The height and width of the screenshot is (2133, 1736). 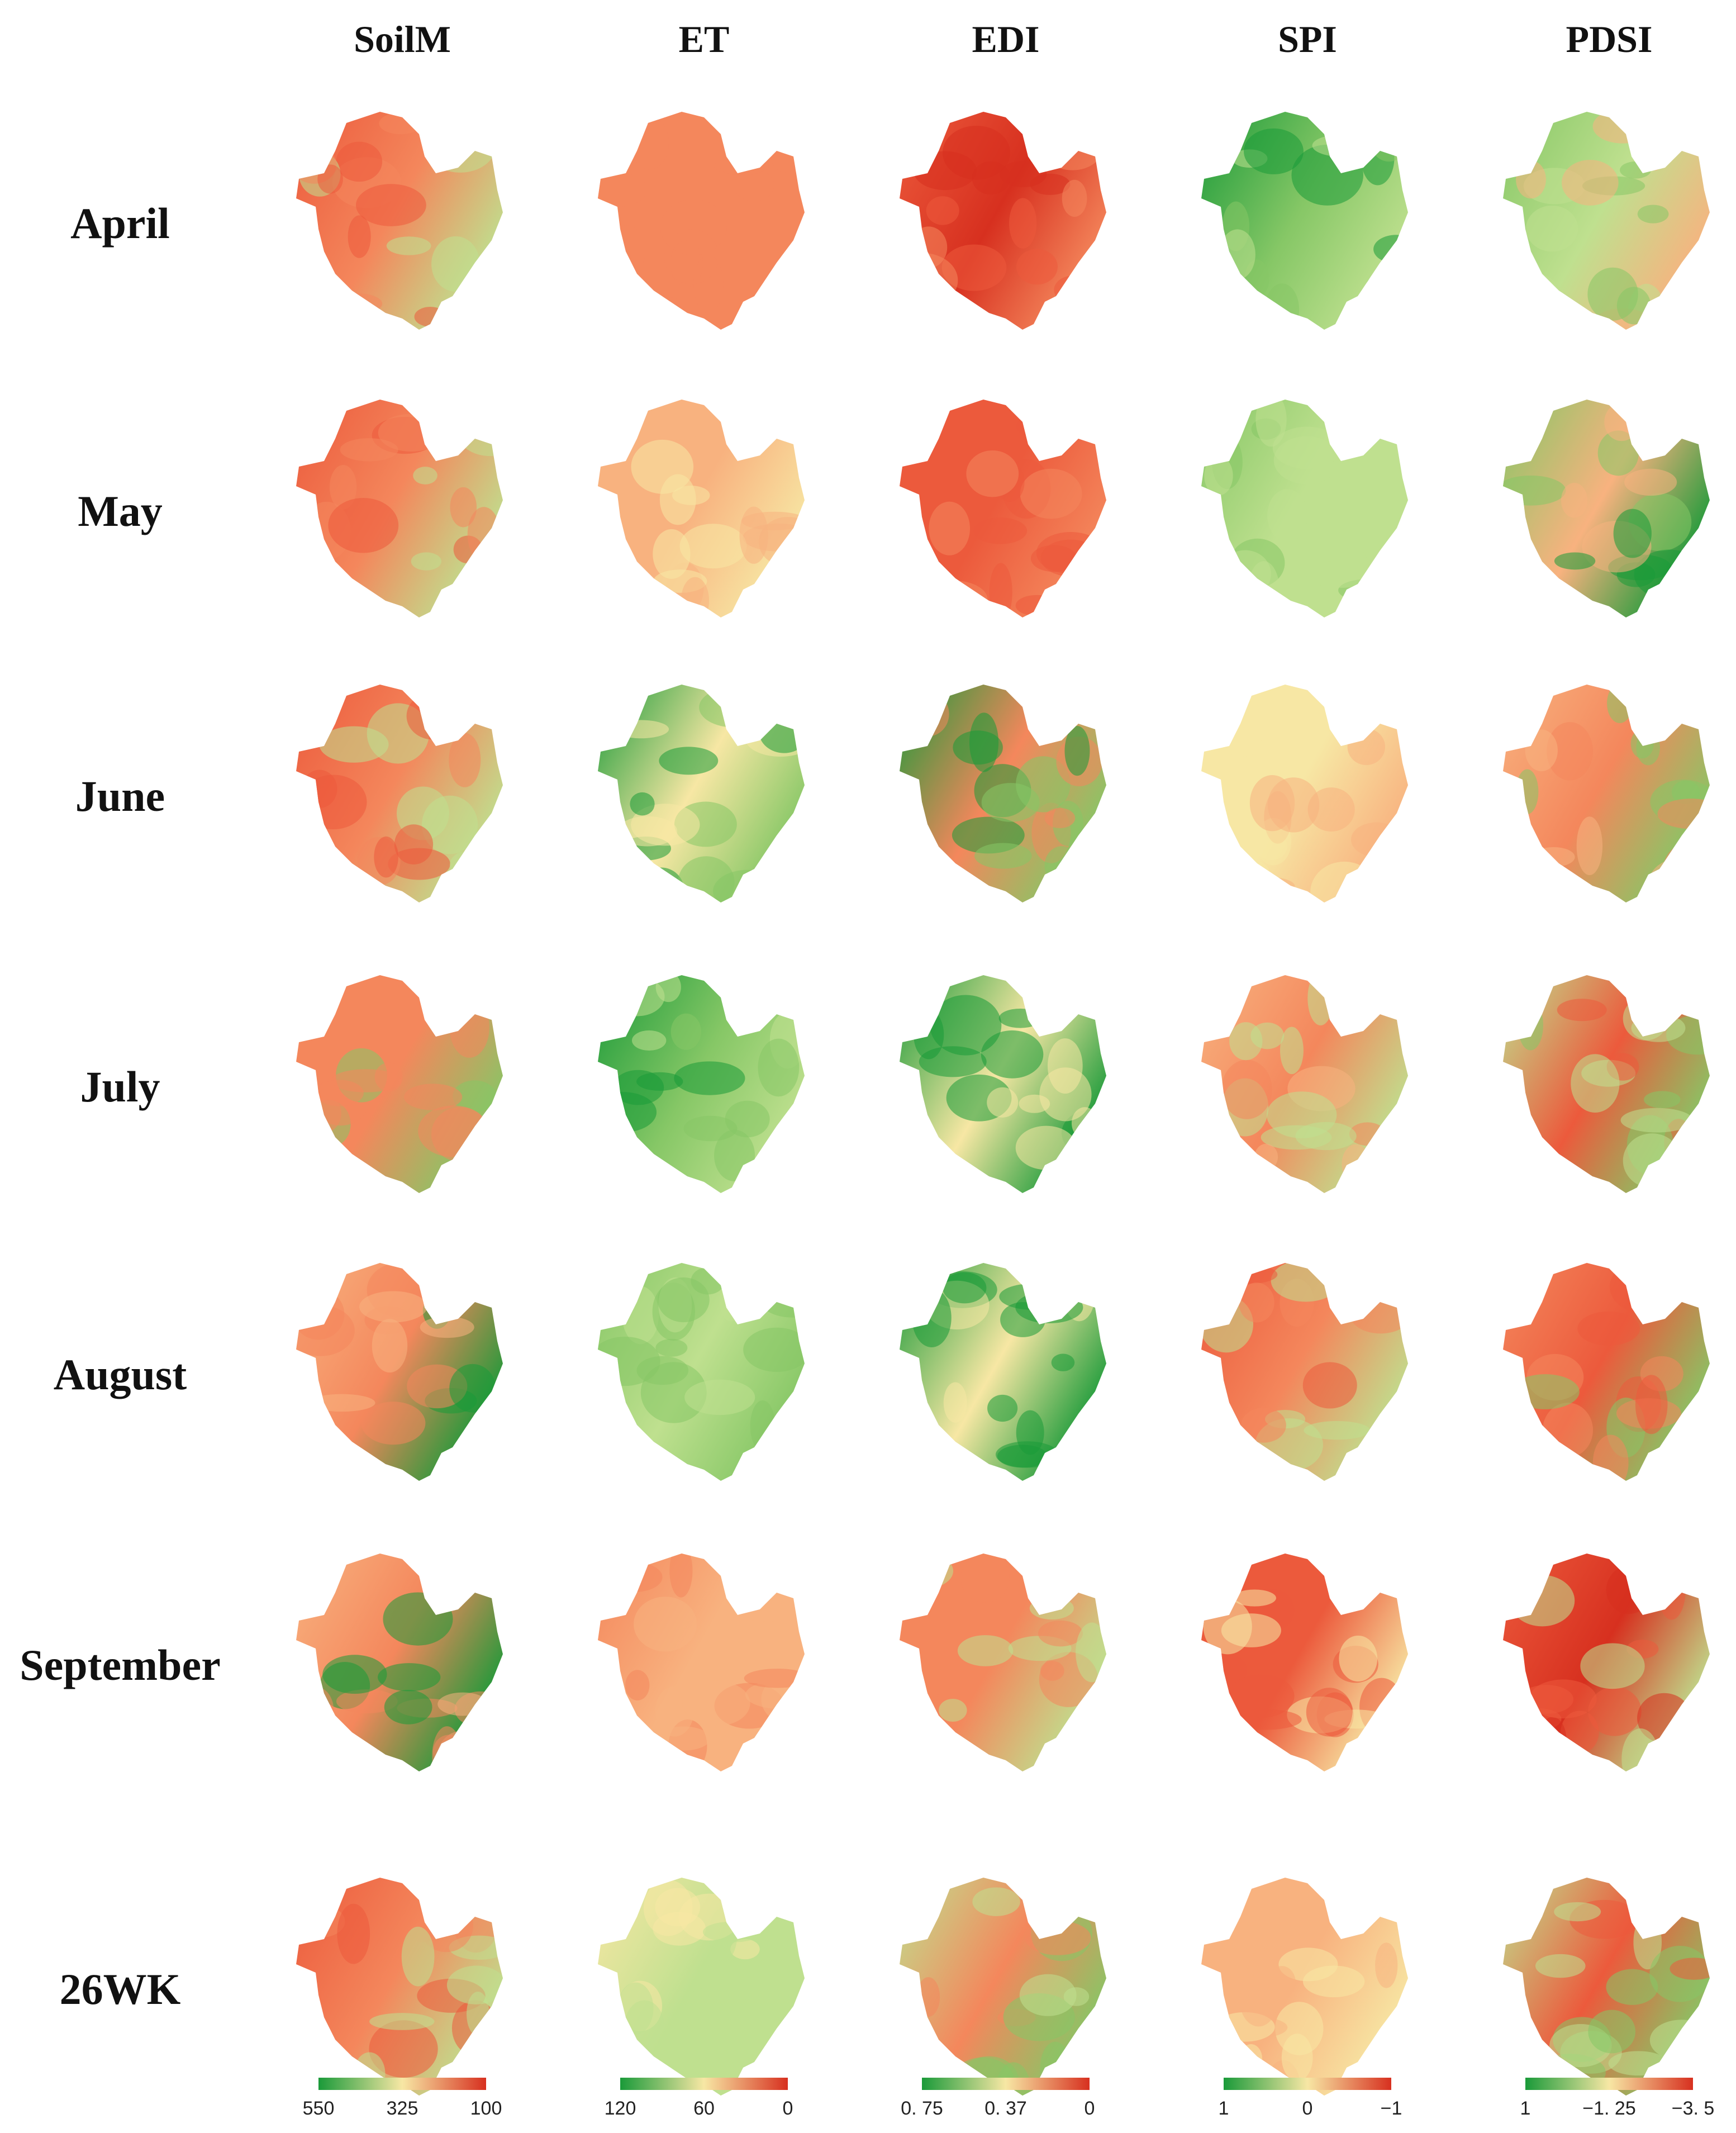 What do you see at coordinates (1607, 794) in the screenshot?
I see `map-pdsi-june` at bounding box center [1607, 794].